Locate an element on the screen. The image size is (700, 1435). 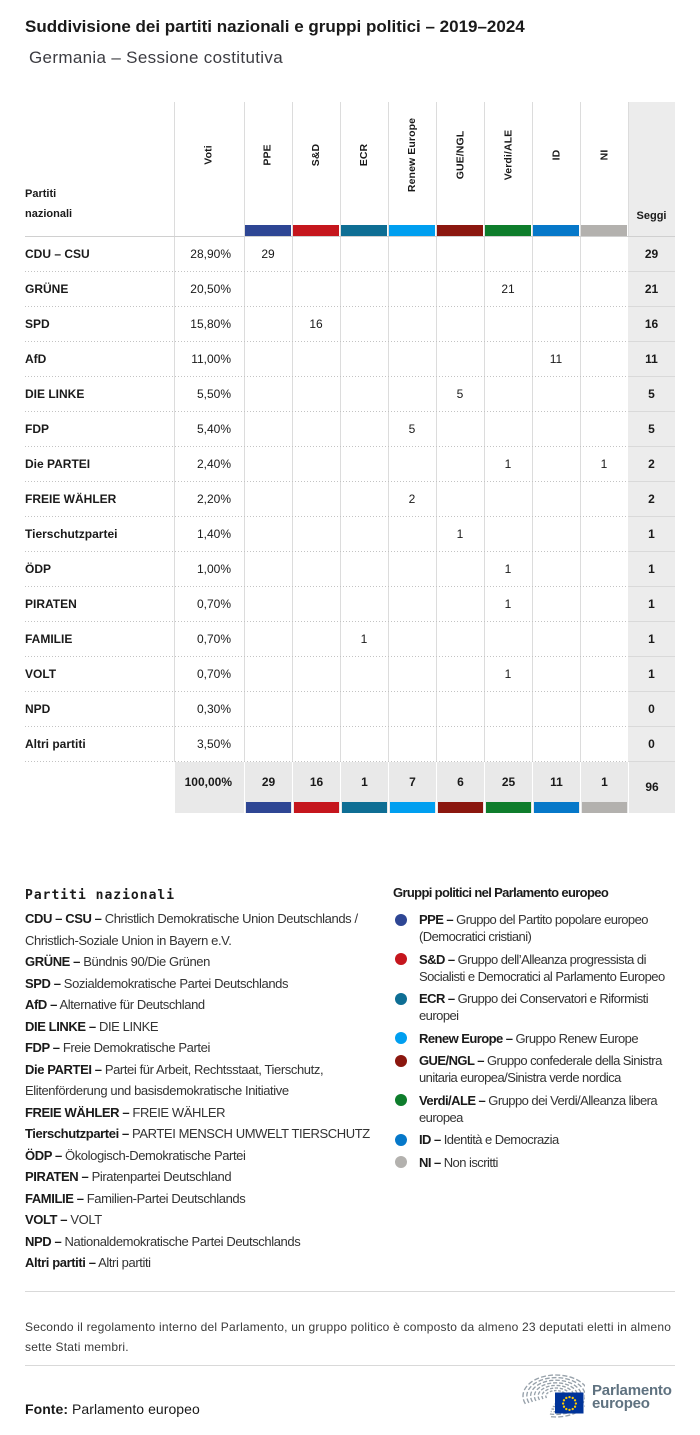
seats-cell: 16 is located at coordinates (316, 324).